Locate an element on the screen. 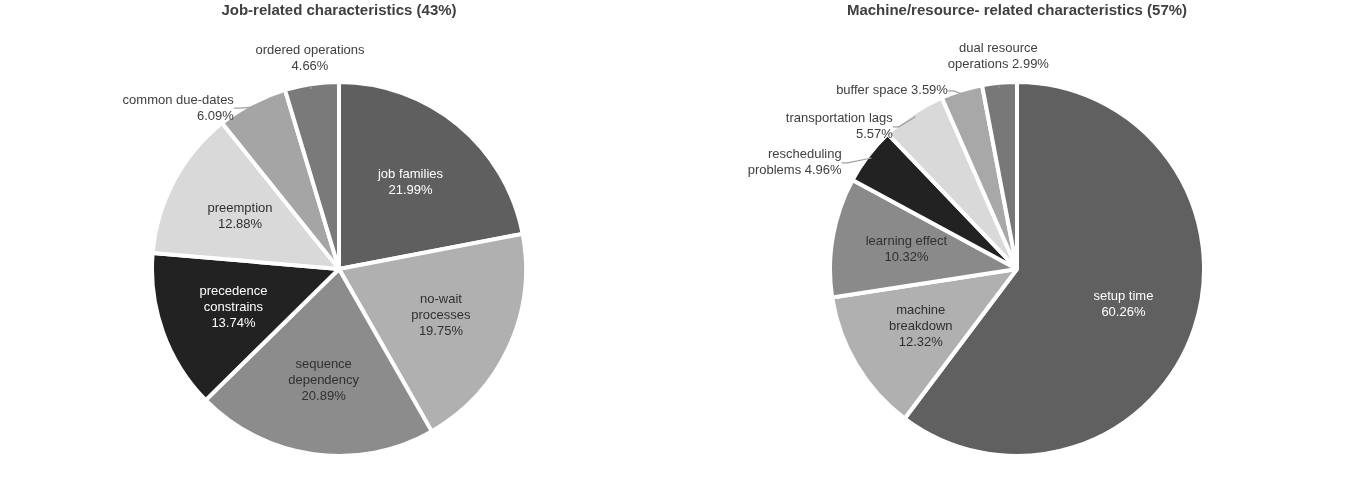 Image resolution: width=1357 pixels, height=486 pixels. data-label: 60.26% is located at coordinates (1123, 312).